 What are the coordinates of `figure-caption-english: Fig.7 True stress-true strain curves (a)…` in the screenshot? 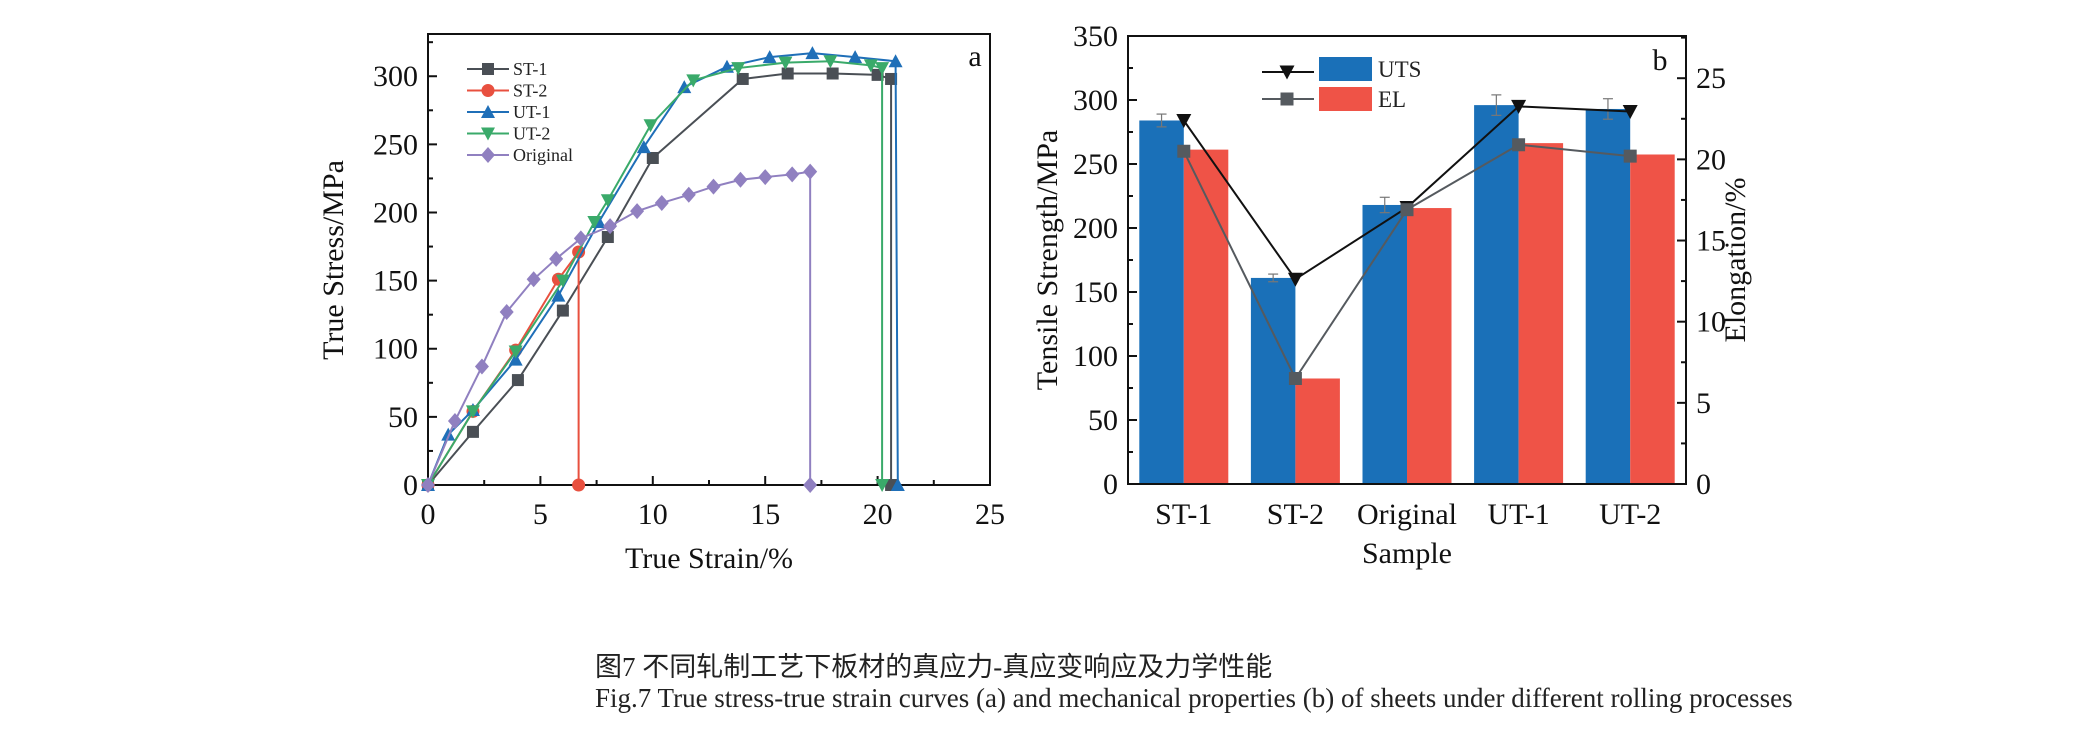 It's located at (1194, 698).